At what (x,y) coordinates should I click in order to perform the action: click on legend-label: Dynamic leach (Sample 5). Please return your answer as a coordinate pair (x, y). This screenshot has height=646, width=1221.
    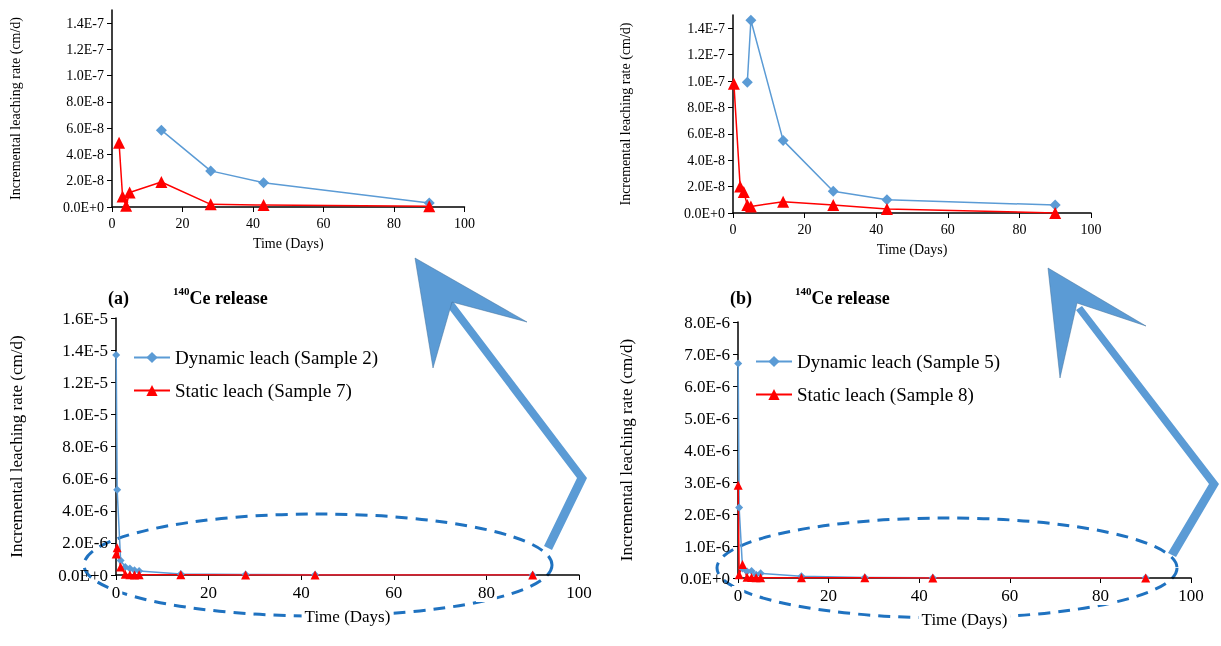
    Looking at the image, I should click on (899, 362).